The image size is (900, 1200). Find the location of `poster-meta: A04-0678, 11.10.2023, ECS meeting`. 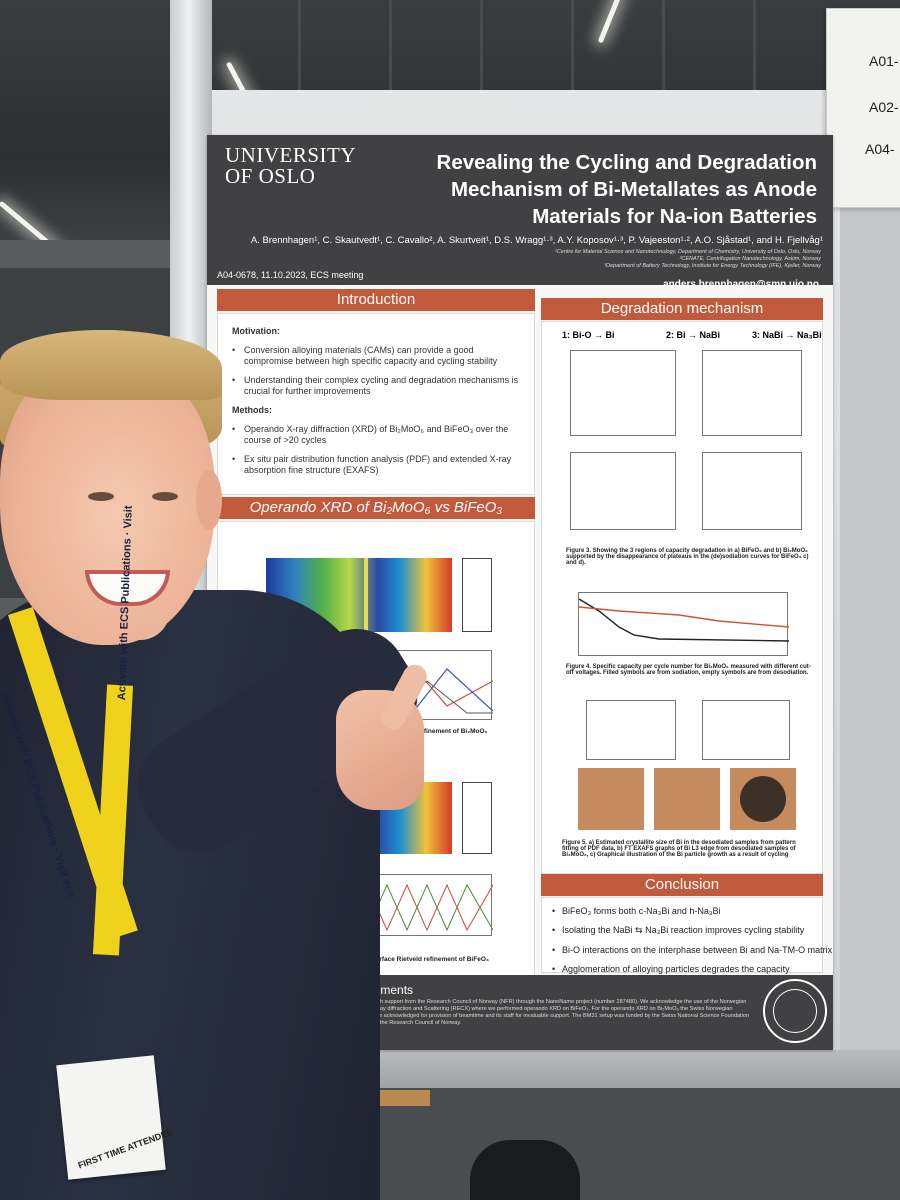

poster-meta: A04-0678, 11.10.2023, ECS meeting is located at coordinates (290, 275).